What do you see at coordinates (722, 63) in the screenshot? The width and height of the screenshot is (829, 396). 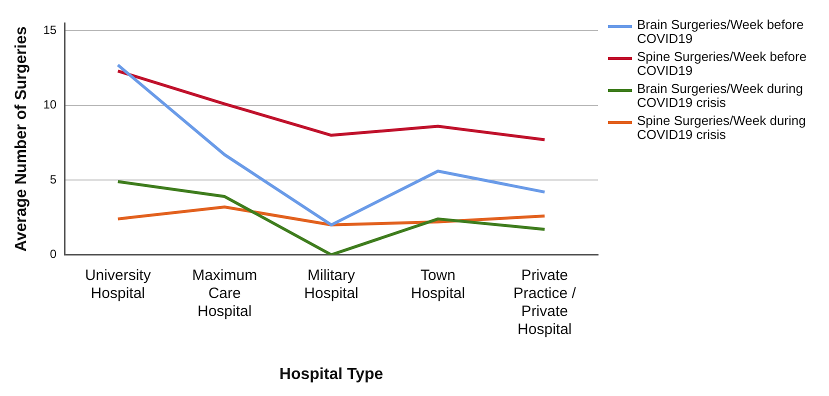 I see `legend-label: Spine Surgeries/Week before COVID19` at bounding box center [722, 63].